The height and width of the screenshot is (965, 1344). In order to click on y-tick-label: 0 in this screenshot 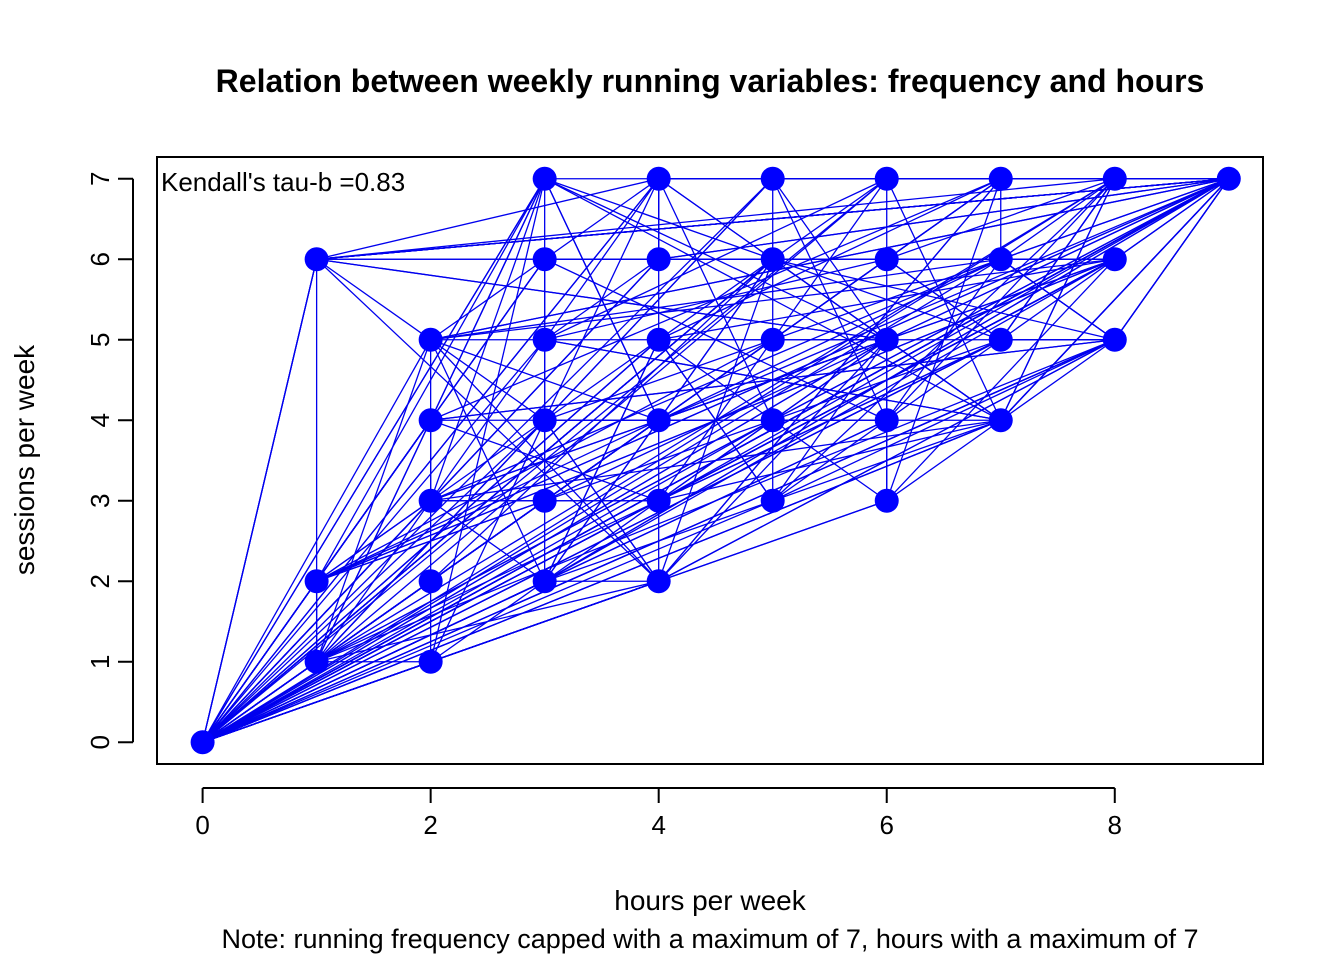, I will do `click(100, 742)`.